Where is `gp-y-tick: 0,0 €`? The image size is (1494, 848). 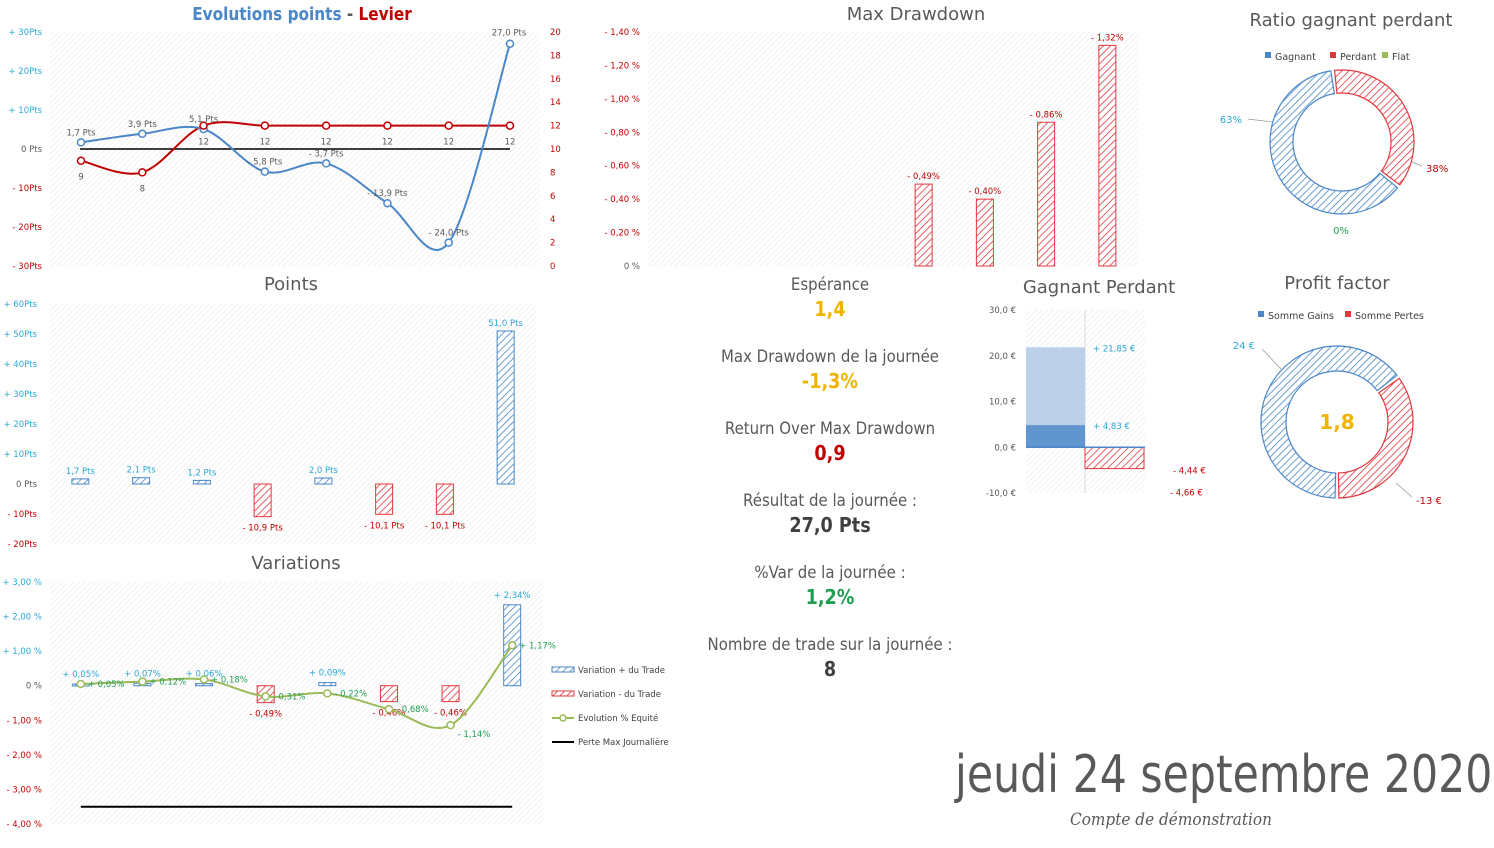
gp-y-tick: 0,0 € is located at coordinates (1005, 448).